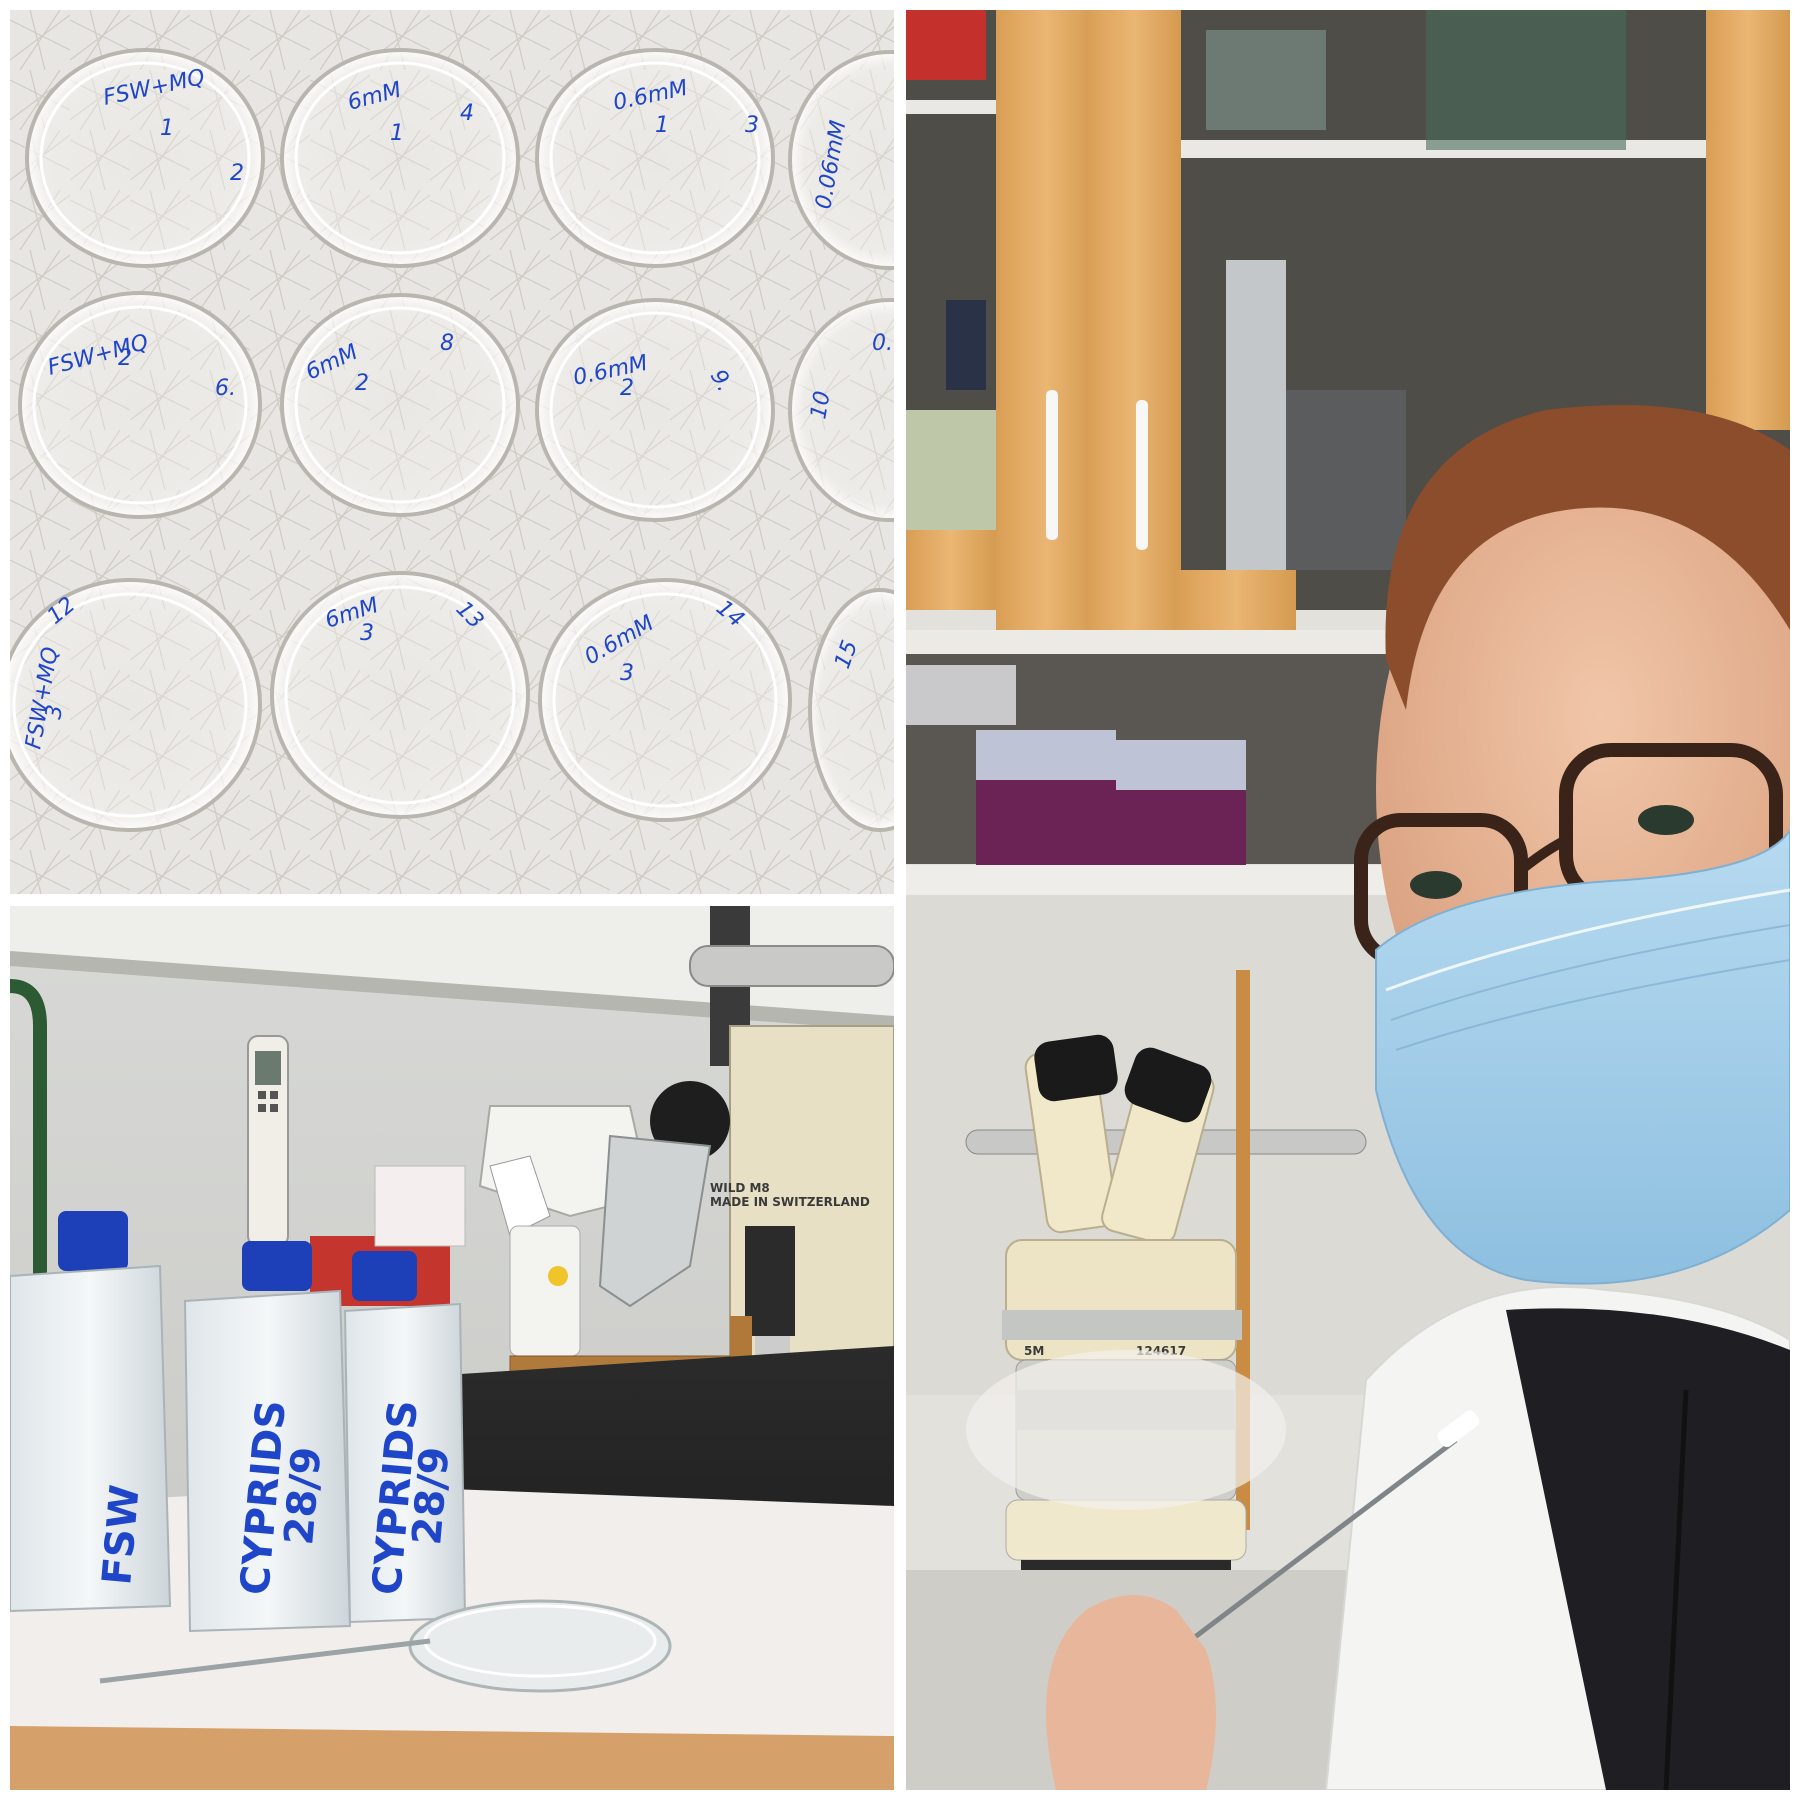  What do you see at coordinates (655, 410) in the screenshot?
I see `dish-r2-c3: 0.6mM 2 9.` at bounding box center [655, 410].